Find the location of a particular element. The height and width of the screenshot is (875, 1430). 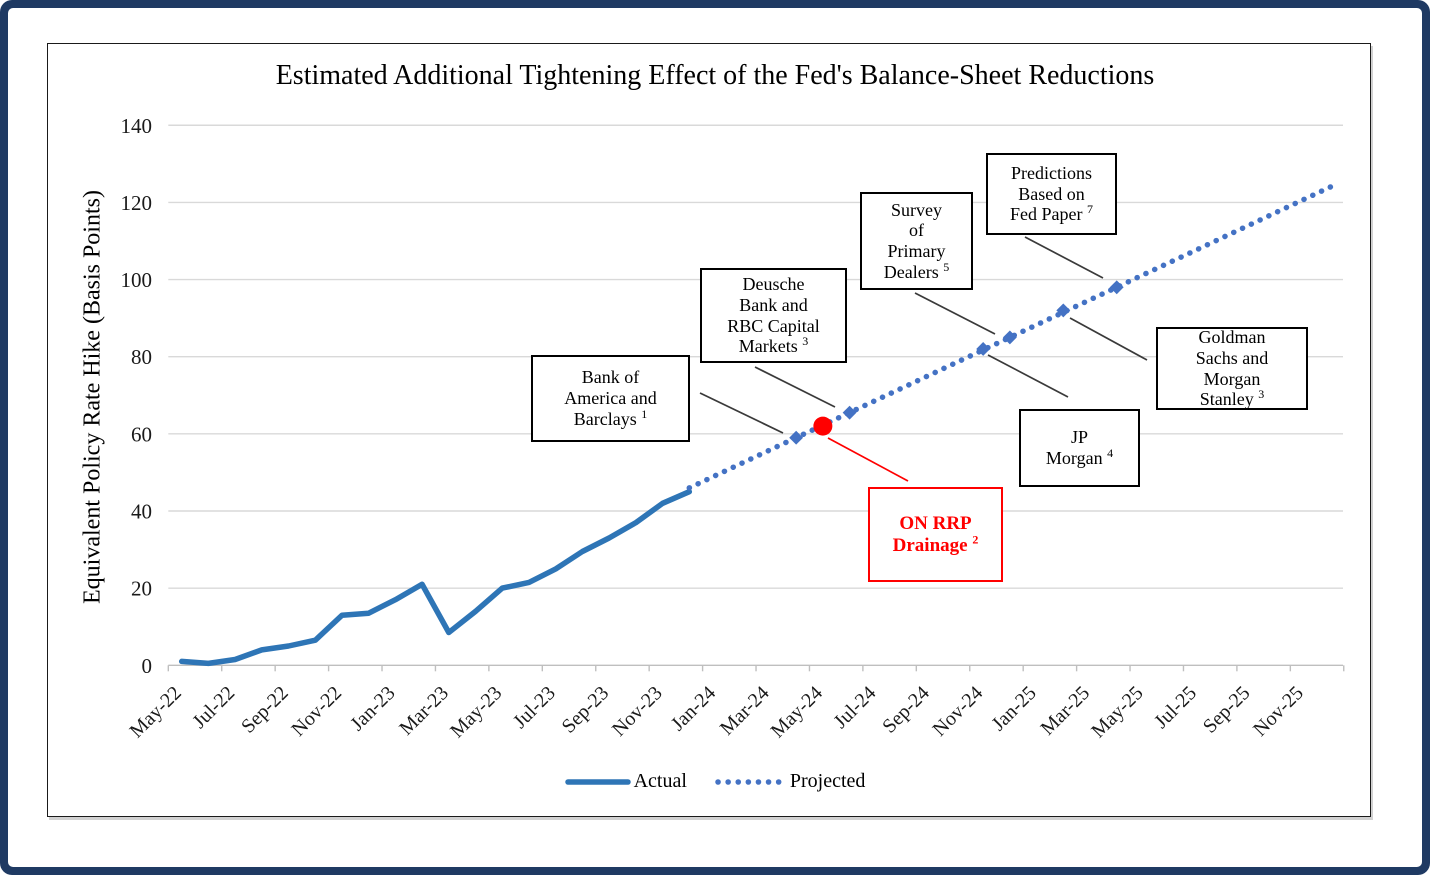

annotation-box-deusche: Deusche Bank and RBC Capital Markets 3 is located at coordinates (773, 315).